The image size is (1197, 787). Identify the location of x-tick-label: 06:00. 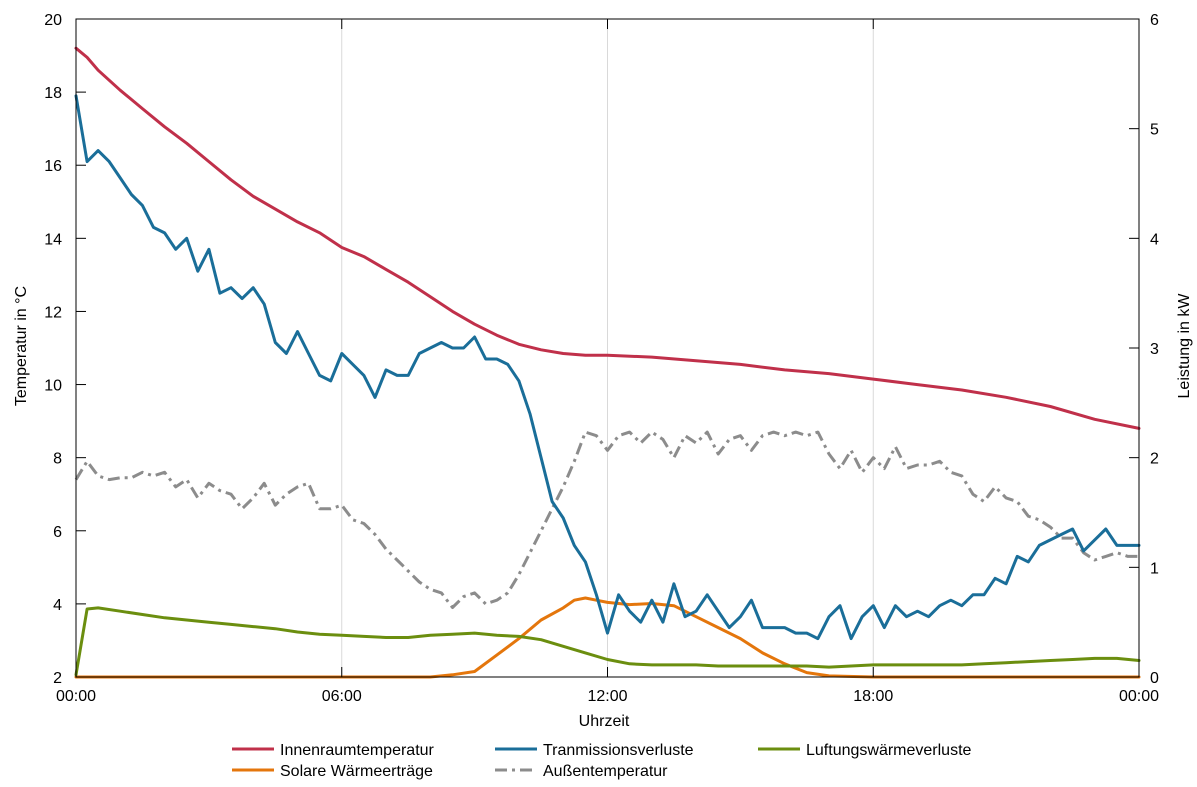
(342, 696).